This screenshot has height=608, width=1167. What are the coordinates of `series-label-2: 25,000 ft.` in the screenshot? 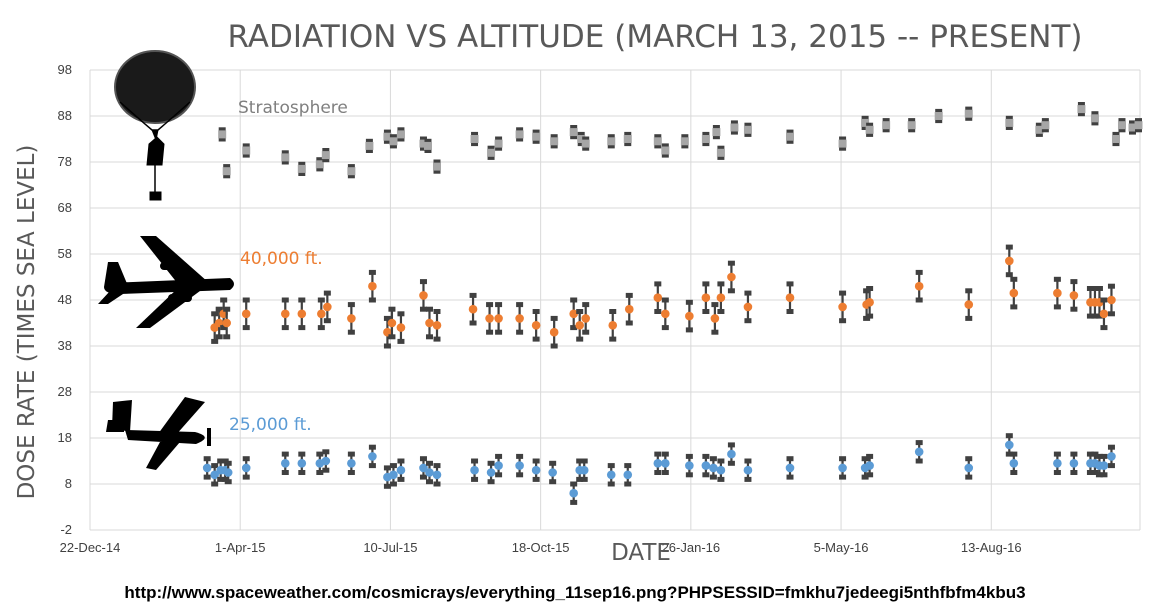 It's located at (270, 425).